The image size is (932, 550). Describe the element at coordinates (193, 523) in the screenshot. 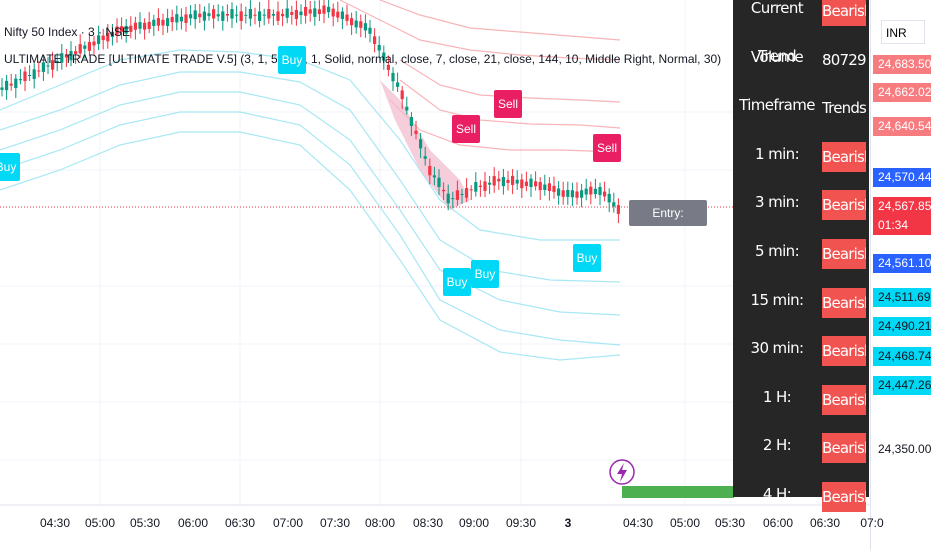

I see `time-label: 06:00` at that location.